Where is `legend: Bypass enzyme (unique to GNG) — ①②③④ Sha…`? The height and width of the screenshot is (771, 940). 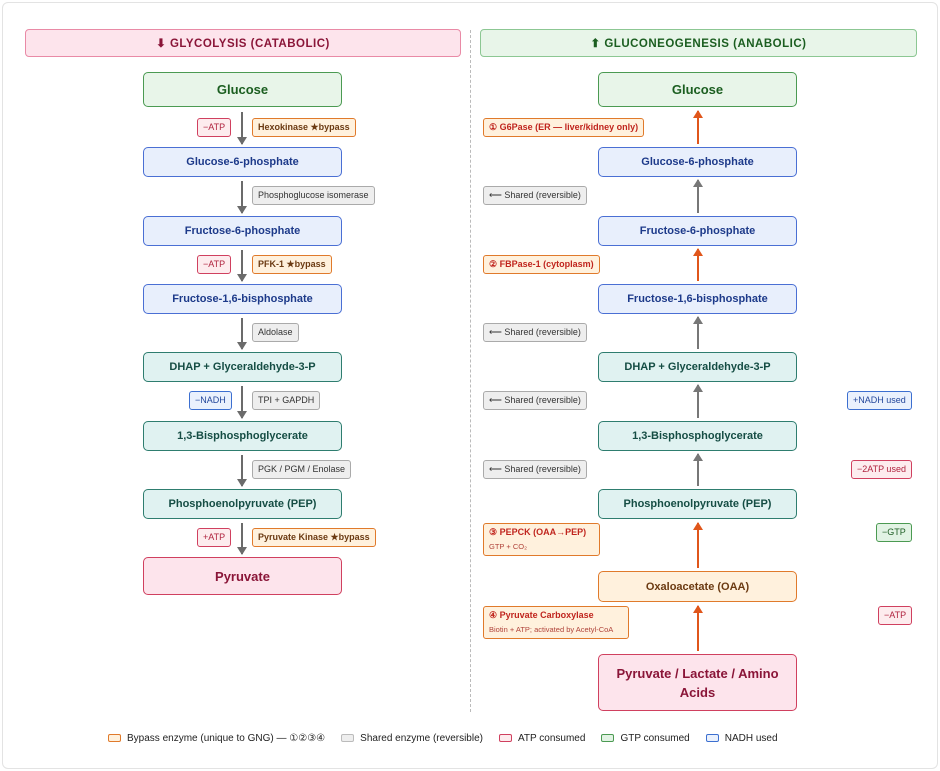
legend: Bypass enzyme (unique to GNG) — ①②③④ Sha… is located at coordinates (443, 738).